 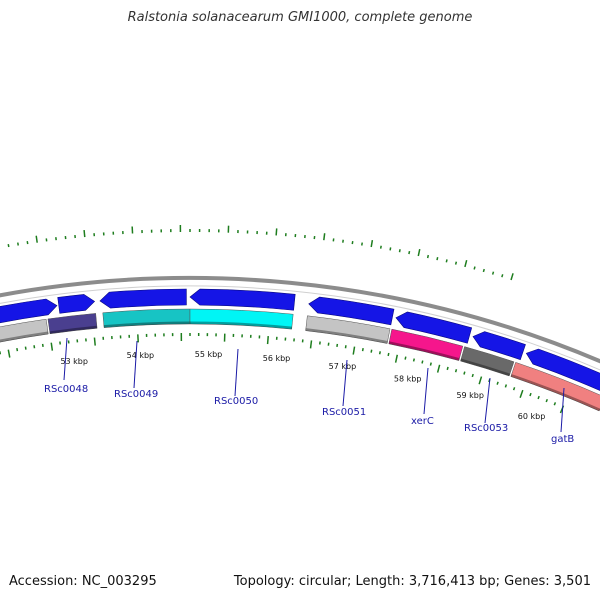 What do you see at coordinates (277, 358) in the screenshot?
I see `kbp-label: 56 kbp` at bounding box center [277, 358].